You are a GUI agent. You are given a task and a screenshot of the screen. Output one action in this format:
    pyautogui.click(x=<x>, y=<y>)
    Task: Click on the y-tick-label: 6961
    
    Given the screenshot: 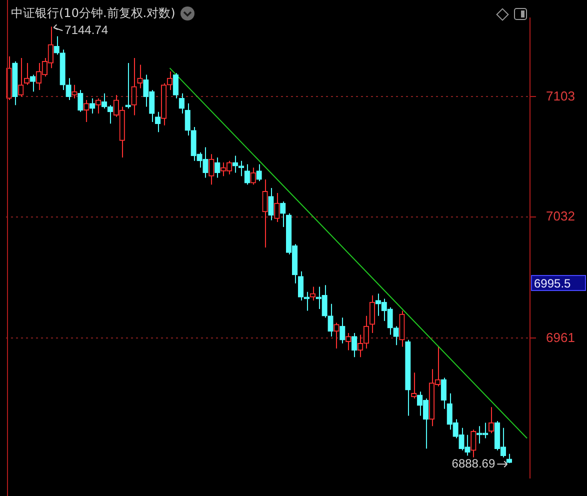 What is the action you would take?
    pyautogui.click(x=560, y=337)
    